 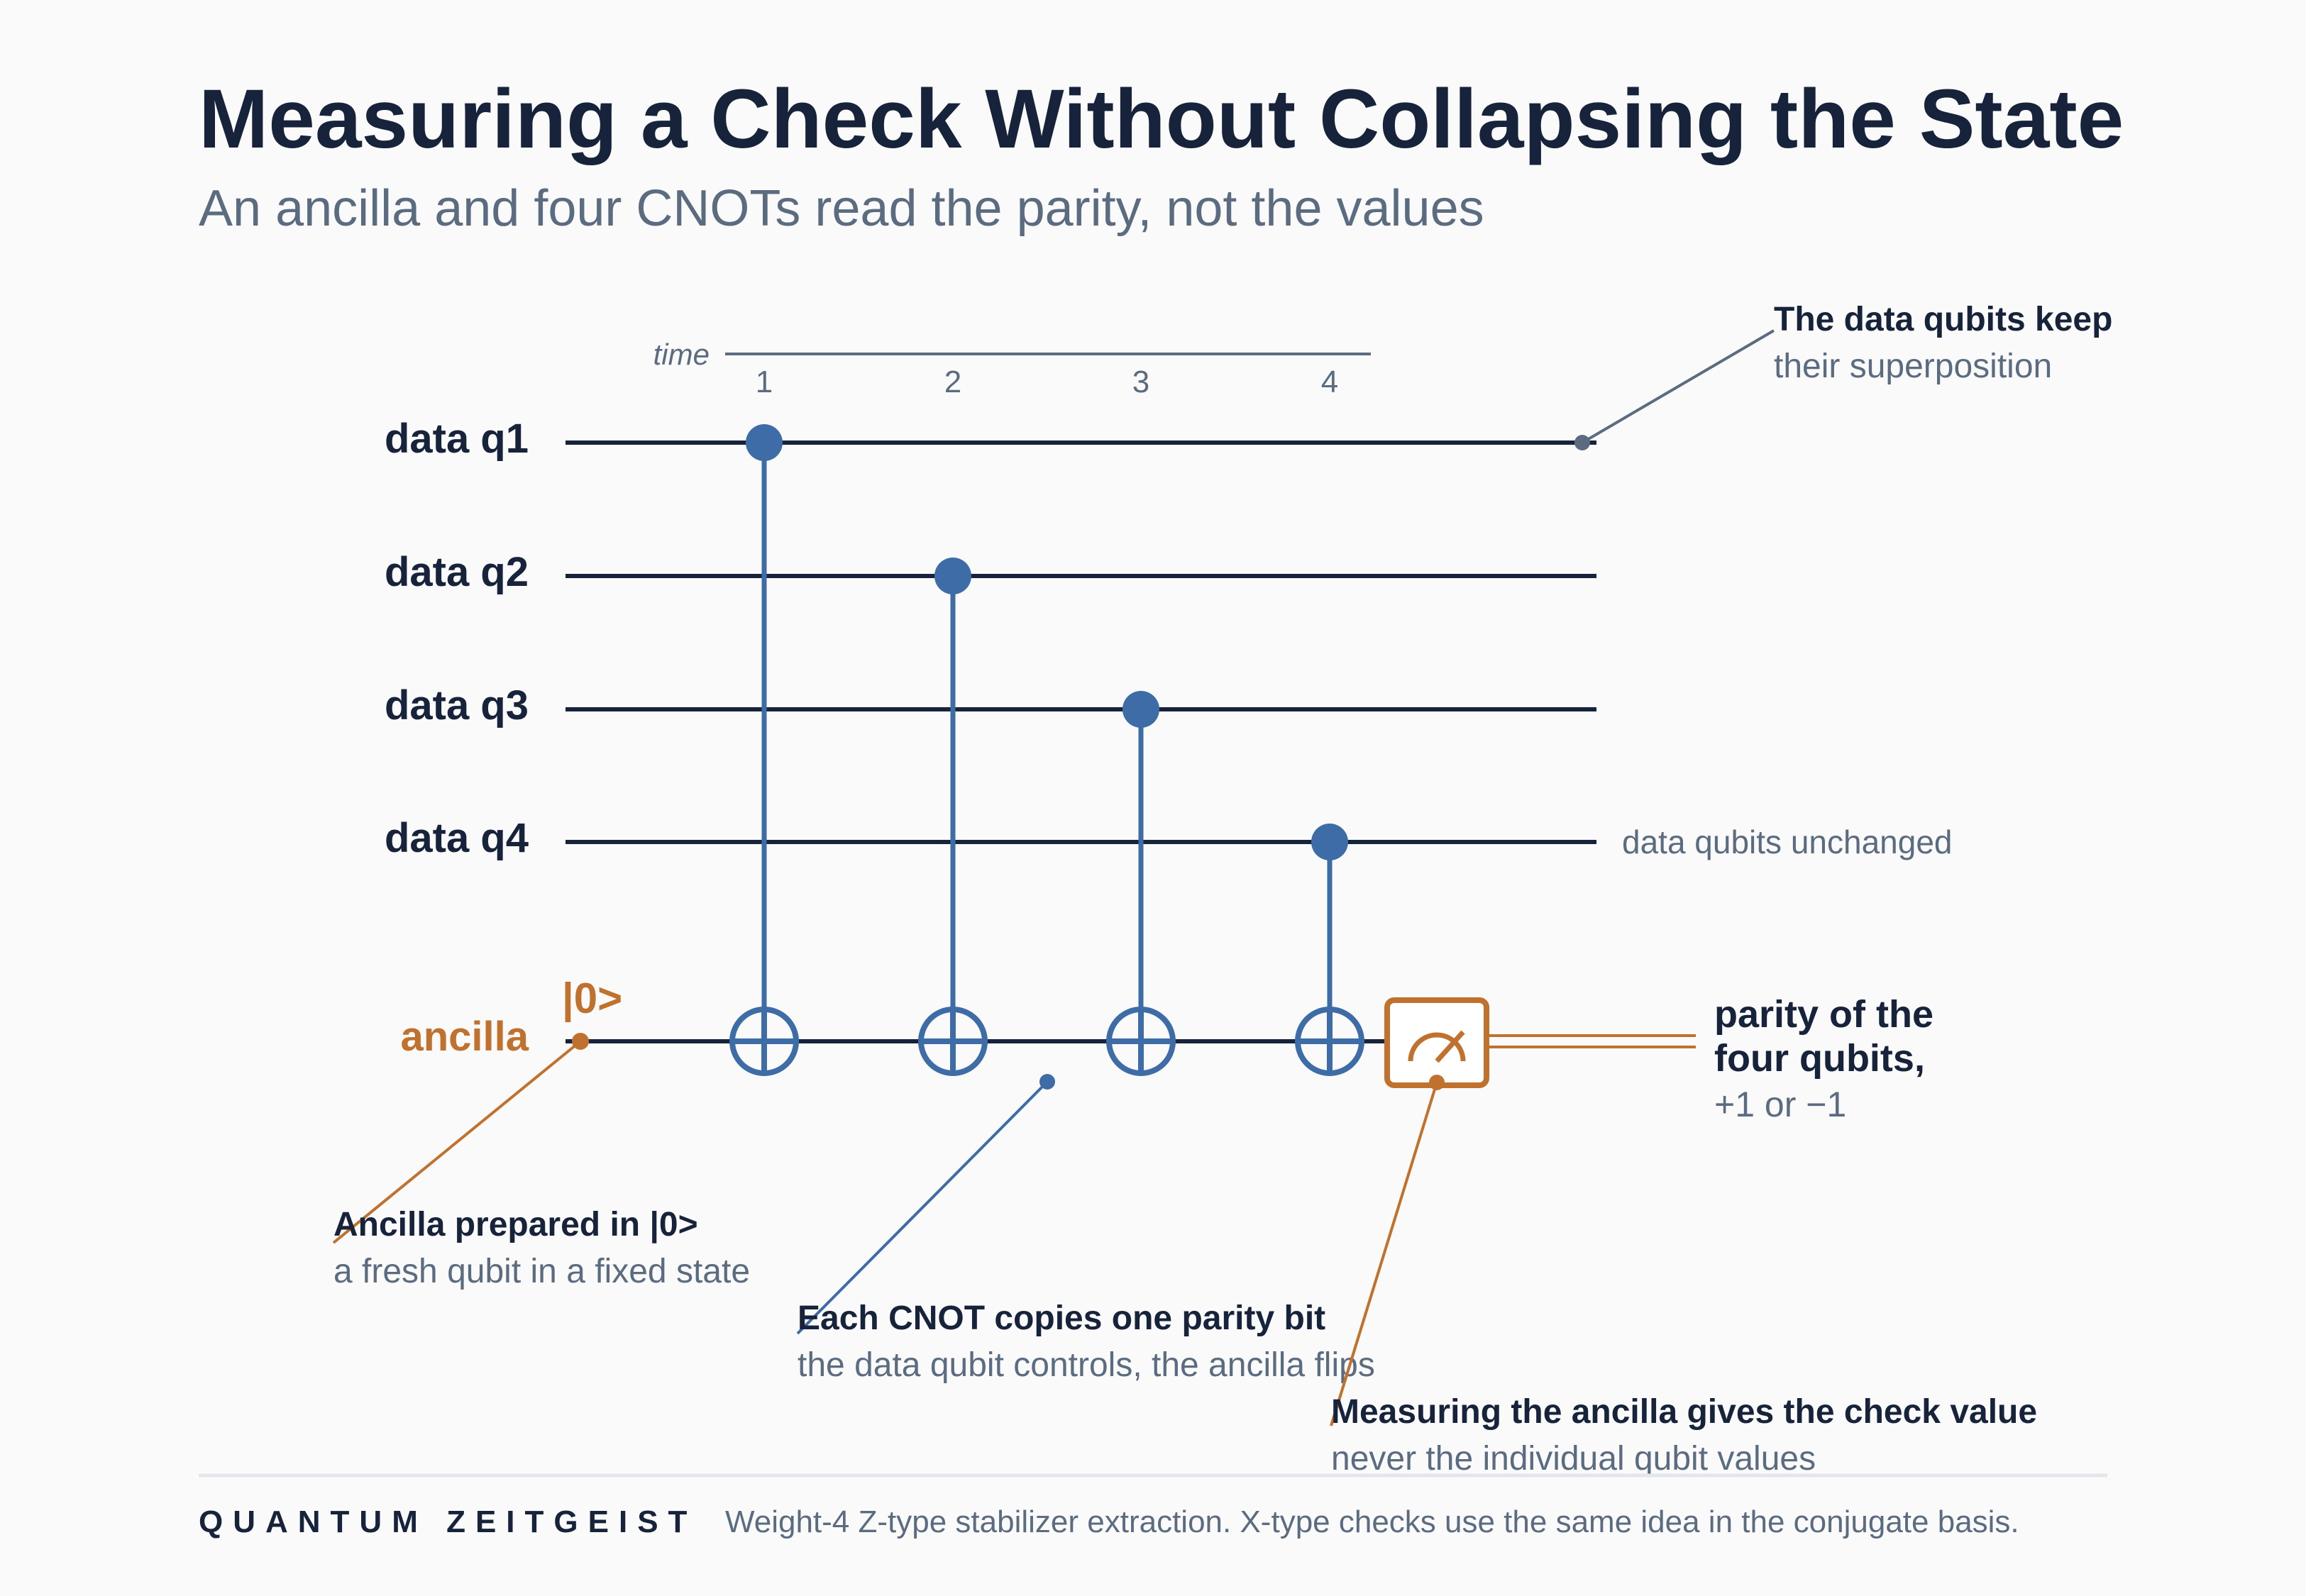 I want to click on note-data-keep-head: The data qubits keep, so click(x=1943, y=319).